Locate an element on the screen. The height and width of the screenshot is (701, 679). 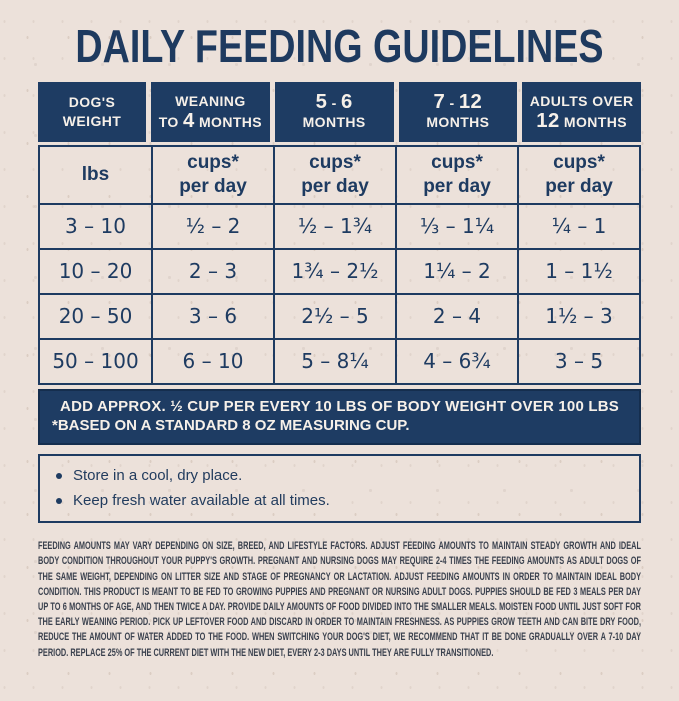
header-cell-7-12-months: 7 - 12 MONTHS is located at coordinates (458, 111).